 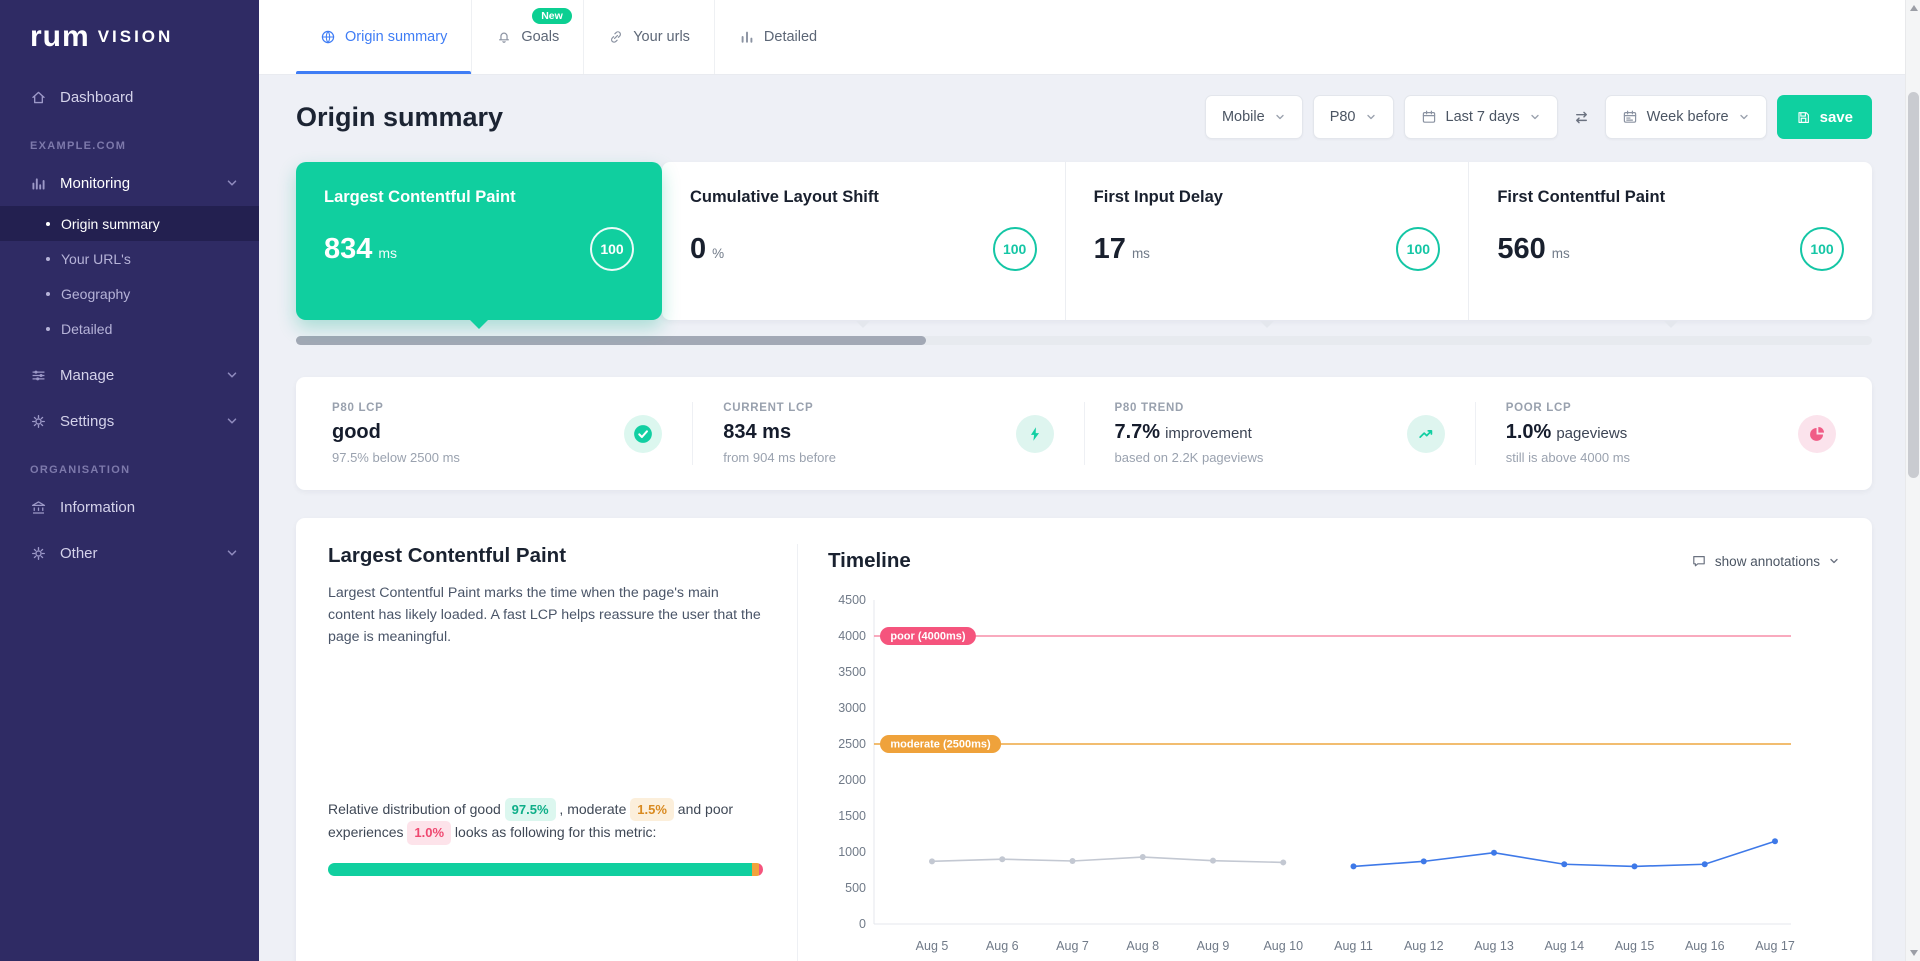 I want to click on page-scrollbar, so click(x=1912, y=480).